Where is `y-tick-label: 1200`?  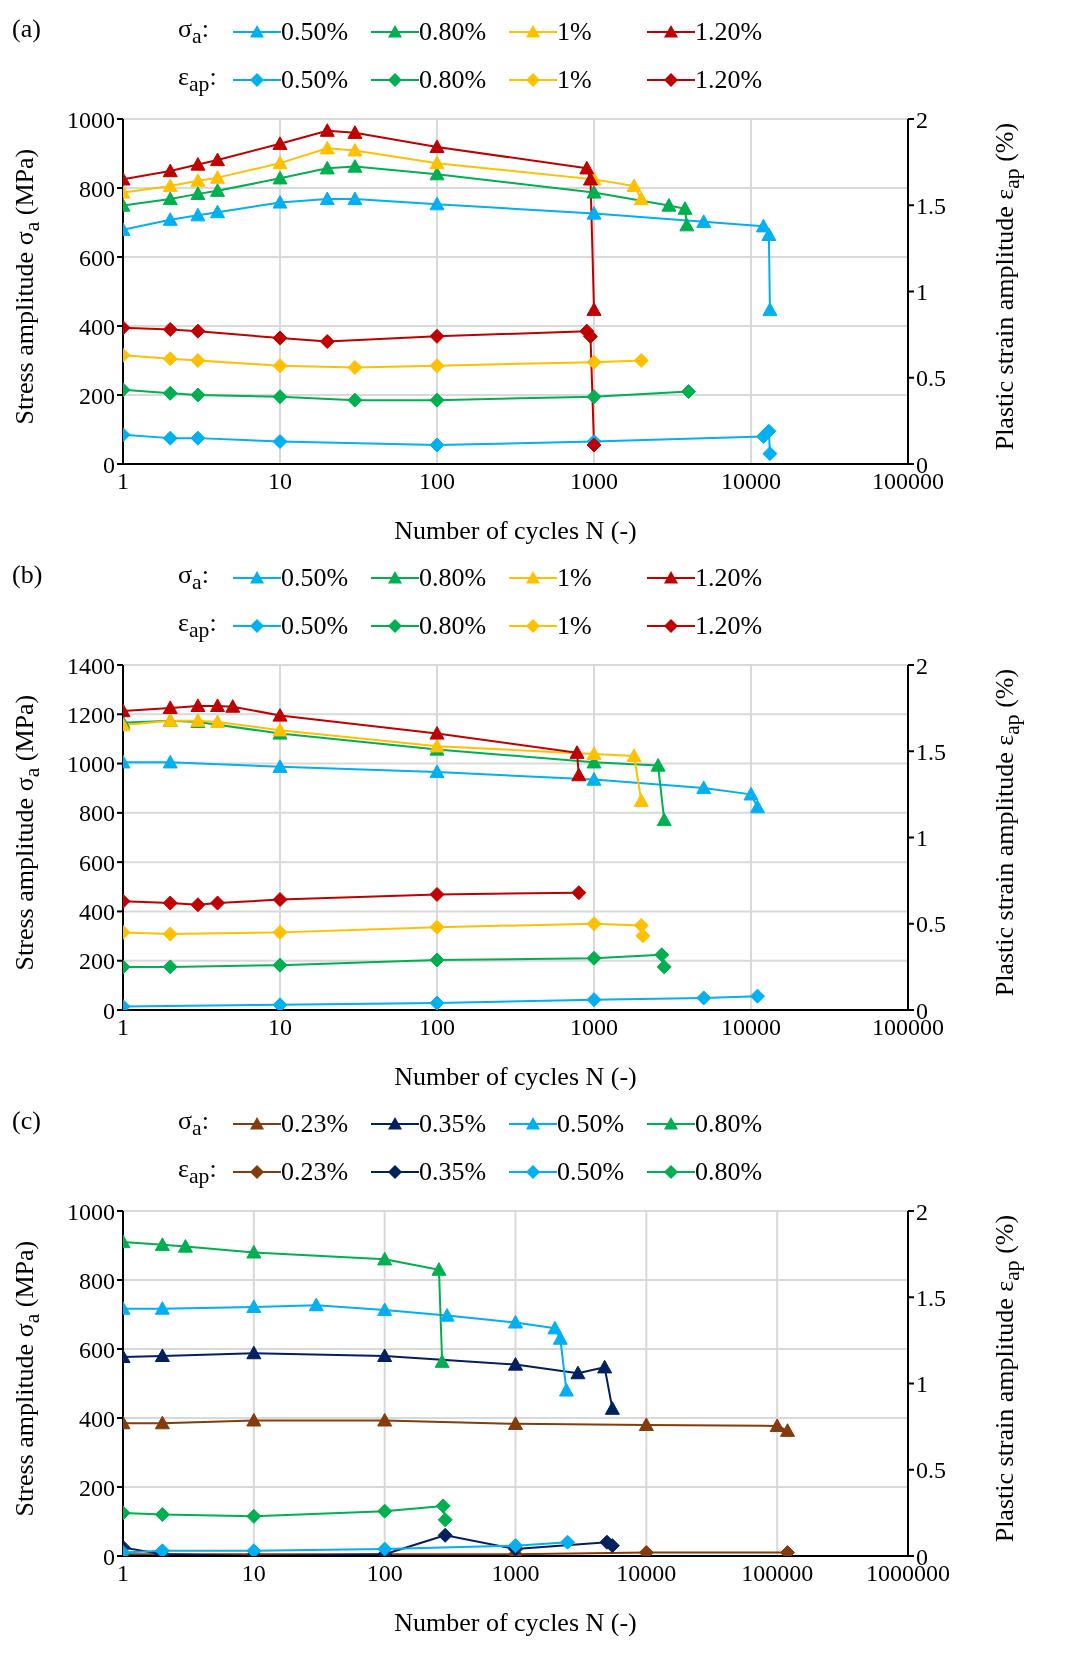 y-tick-label: 1200 is located at coordinates (91, 714).